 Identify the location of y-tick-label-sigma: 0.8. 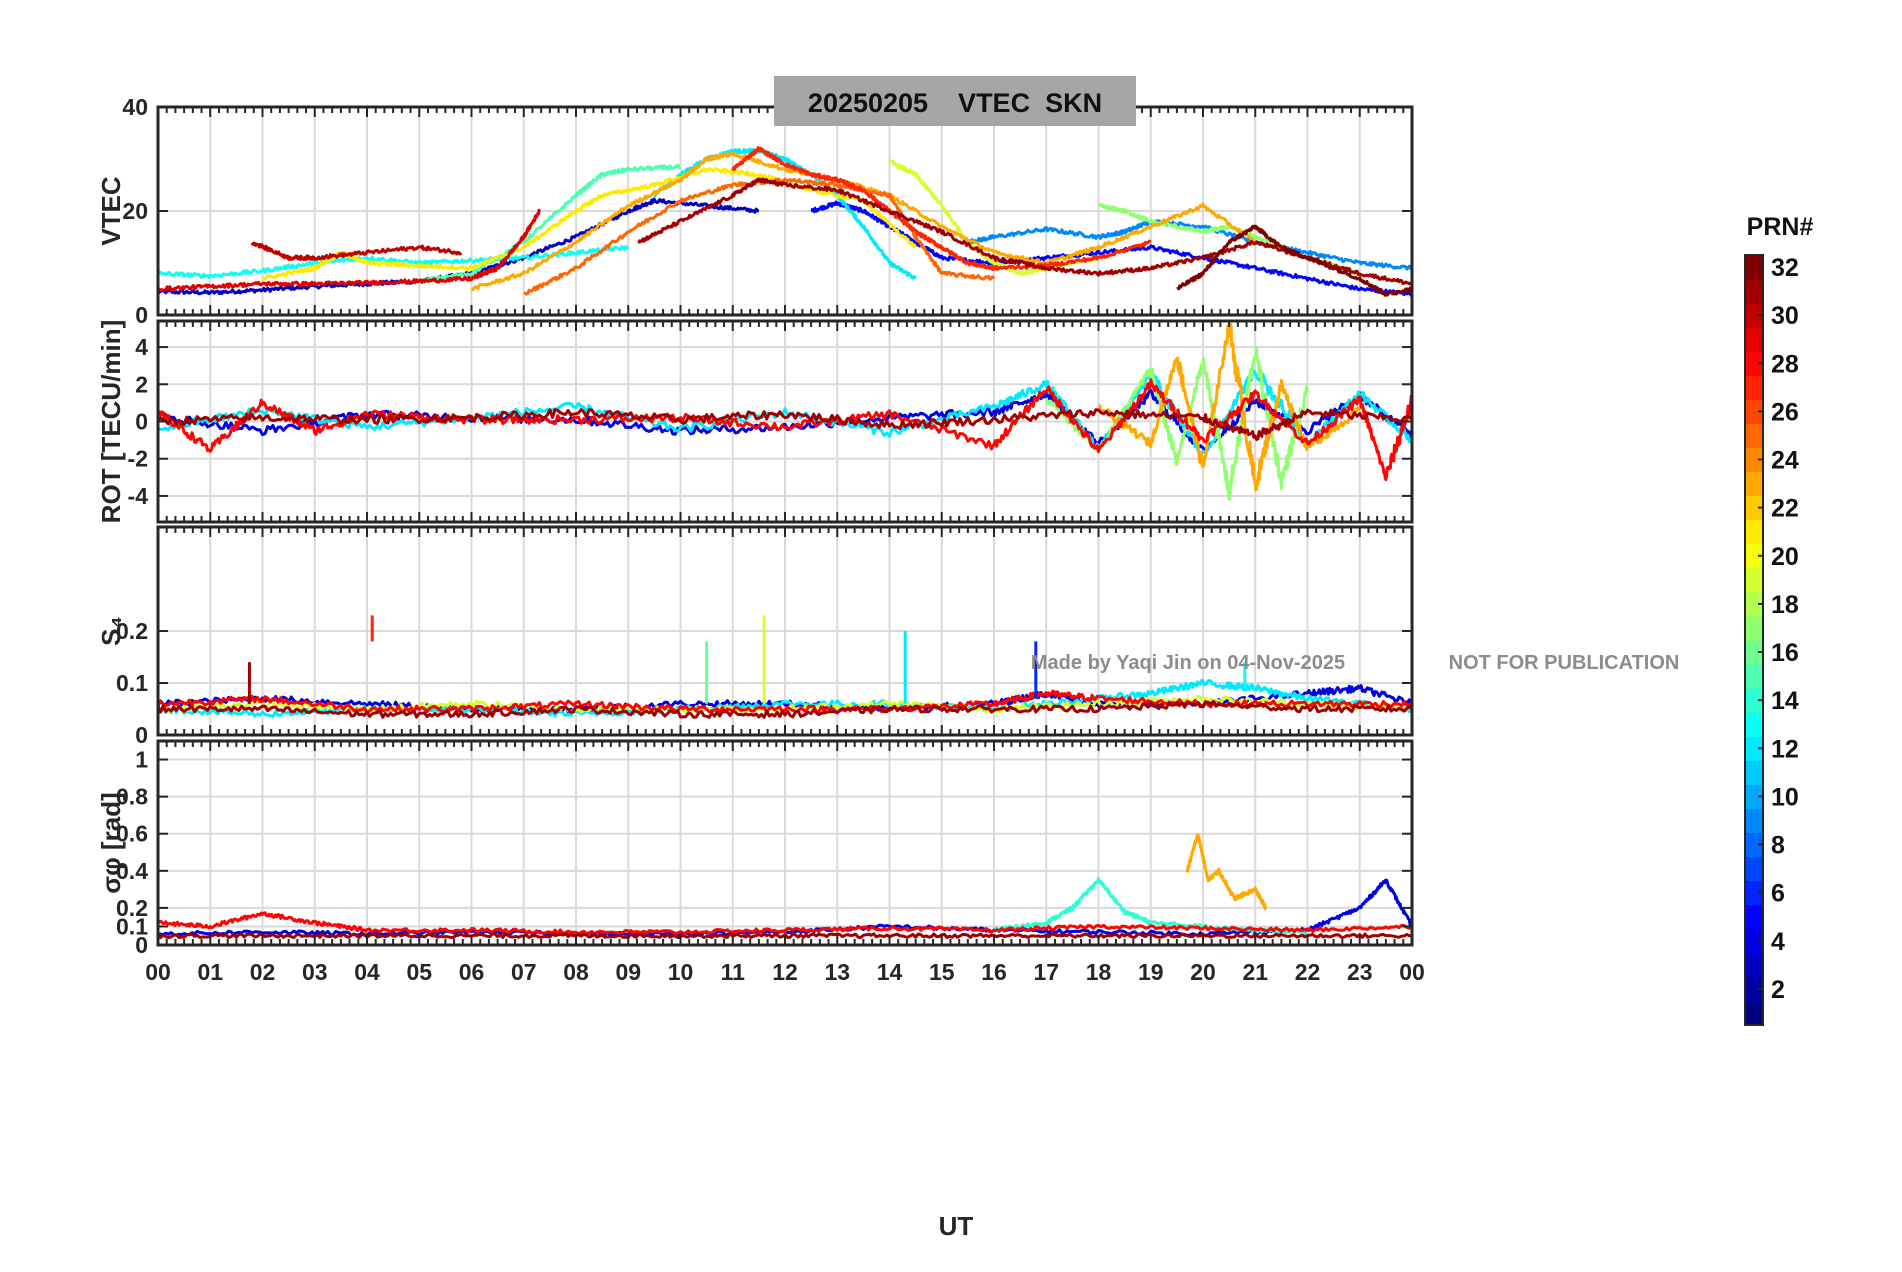
(132, 797).